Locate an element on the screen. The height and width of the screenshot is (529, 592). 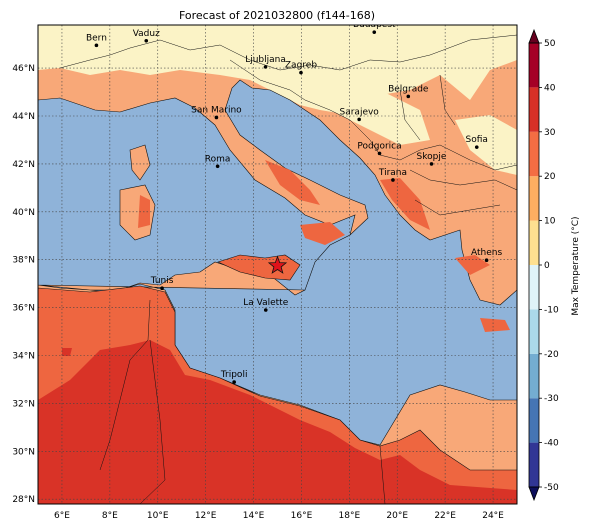
city-label: Ljubljana is located at coordinates (265, 60).